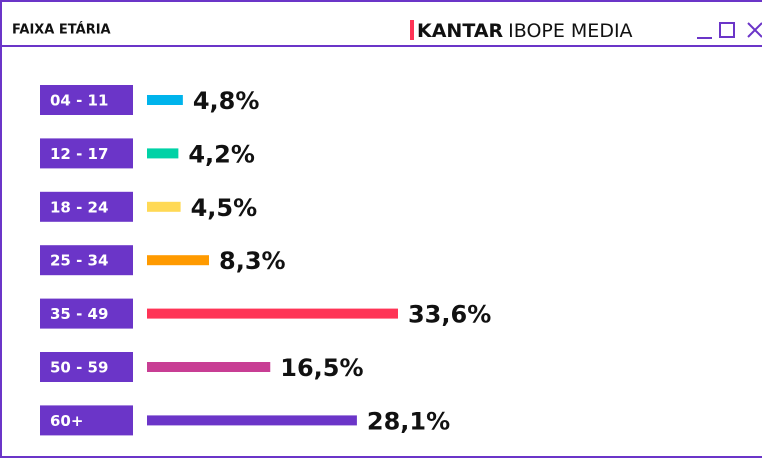 The width and height of the screenshot is (762, 459). I want to click on brand-bold: KANTAR, so click(460, 31).